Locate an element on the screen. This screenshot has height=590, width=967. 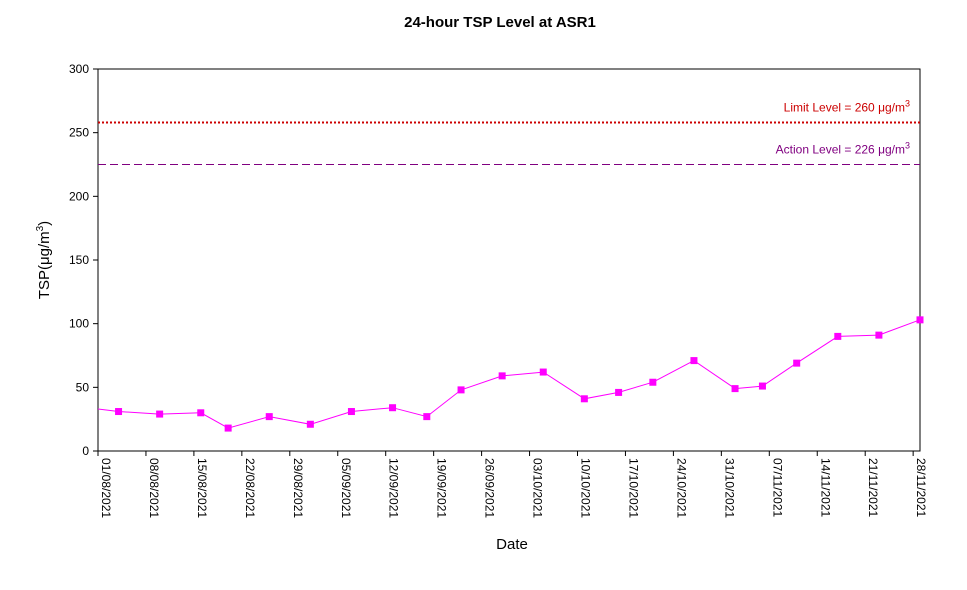
x-tick-label: 03/10/2021 is located at coordinates (538, 488).